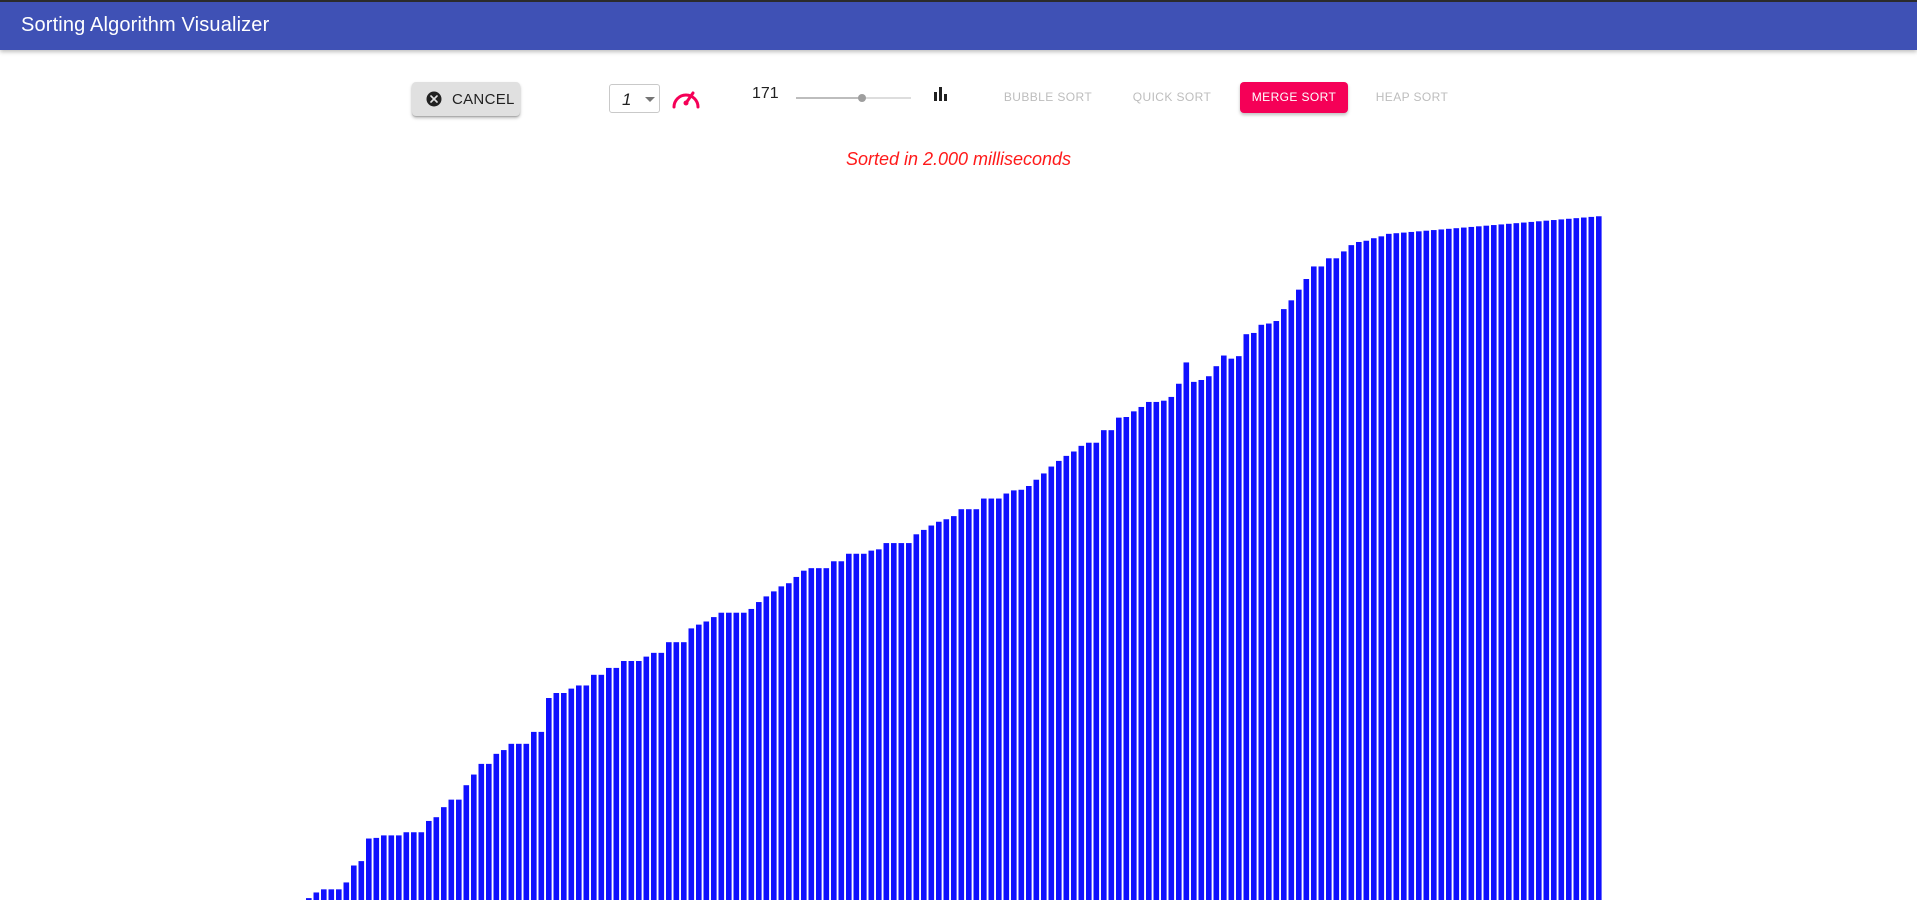 The image size is (1917, 914). Describe the element at coordinates (958, 159) in the screenshot. I see `status-message: Sorted in 2.000 milliseconds` at that location.